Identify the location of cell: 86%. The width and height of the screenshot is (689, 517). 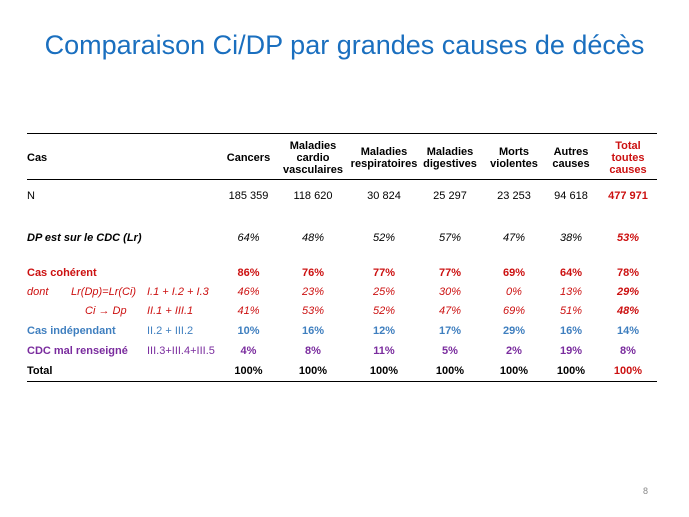
(248, 273).